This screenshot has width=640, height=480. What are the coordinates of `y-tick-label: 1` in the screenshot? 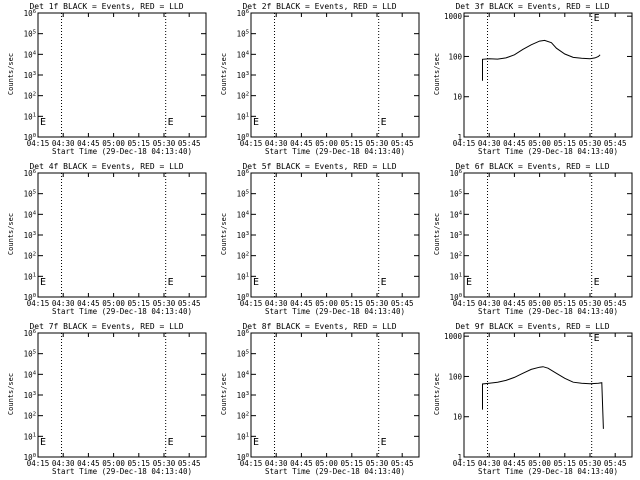 It's located at (459, 457).